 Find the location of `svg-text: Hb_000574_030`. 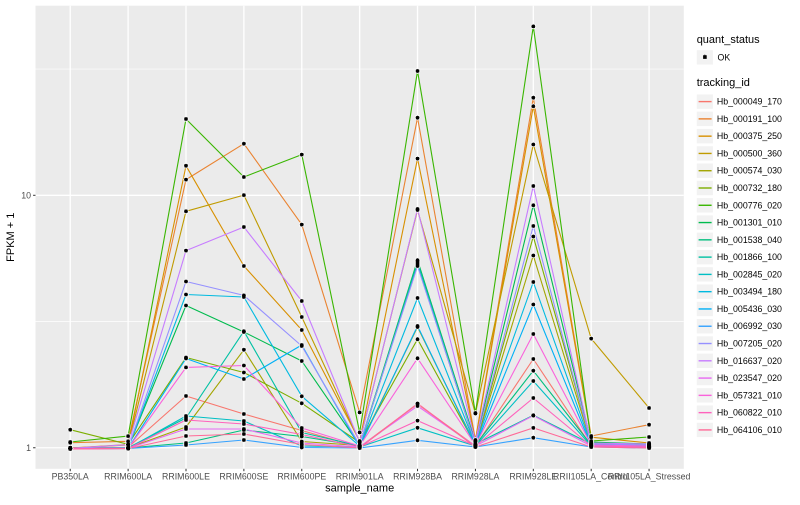

svg-text: Hb_000574_030 is located at coordinates (749, 171).